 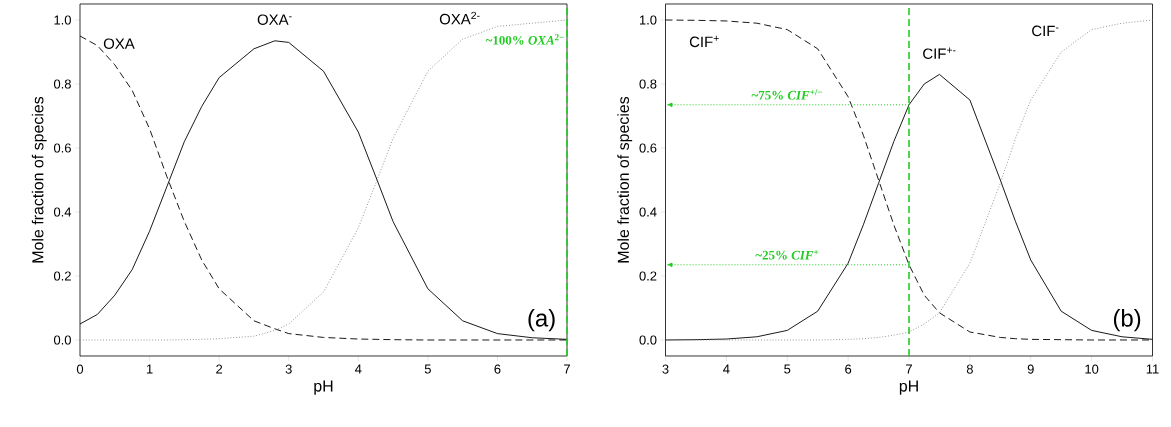 I want to click on series-label: CIF$^{+-}$, so click(x=939, y=53).